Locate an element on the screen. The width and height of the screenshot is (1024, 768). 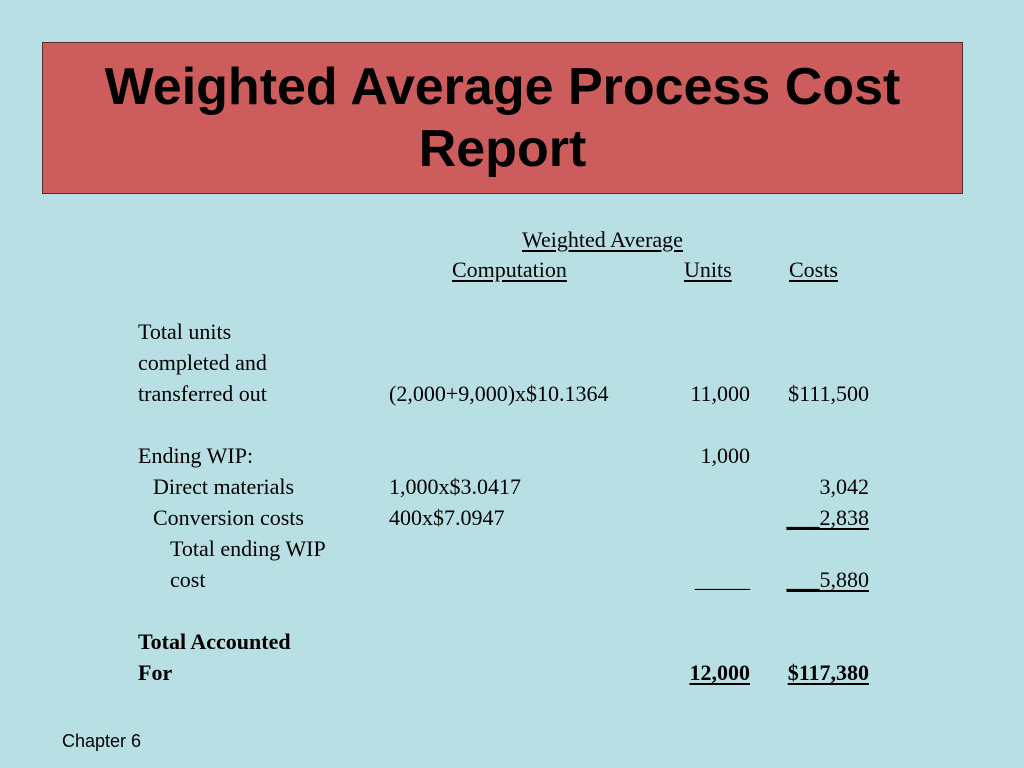
conversion-costs-computation: 400x$7.0947 is located at coordinates (447, 517).